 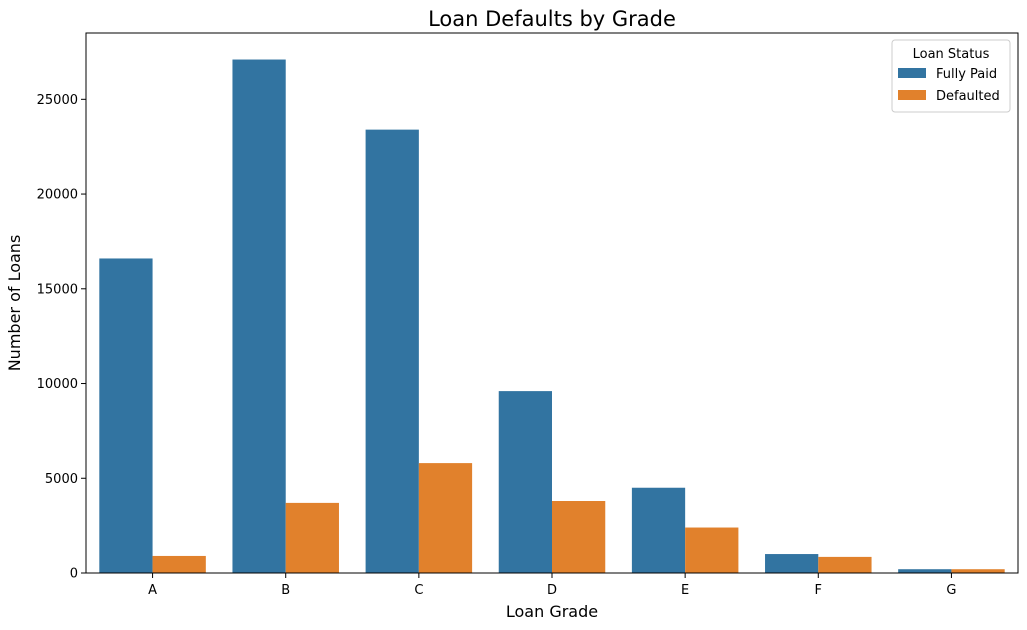 What do you see at coordinates (552, 590) in the screenshot?
I see `x-tick-label: D` at bounding box center [552, 590].